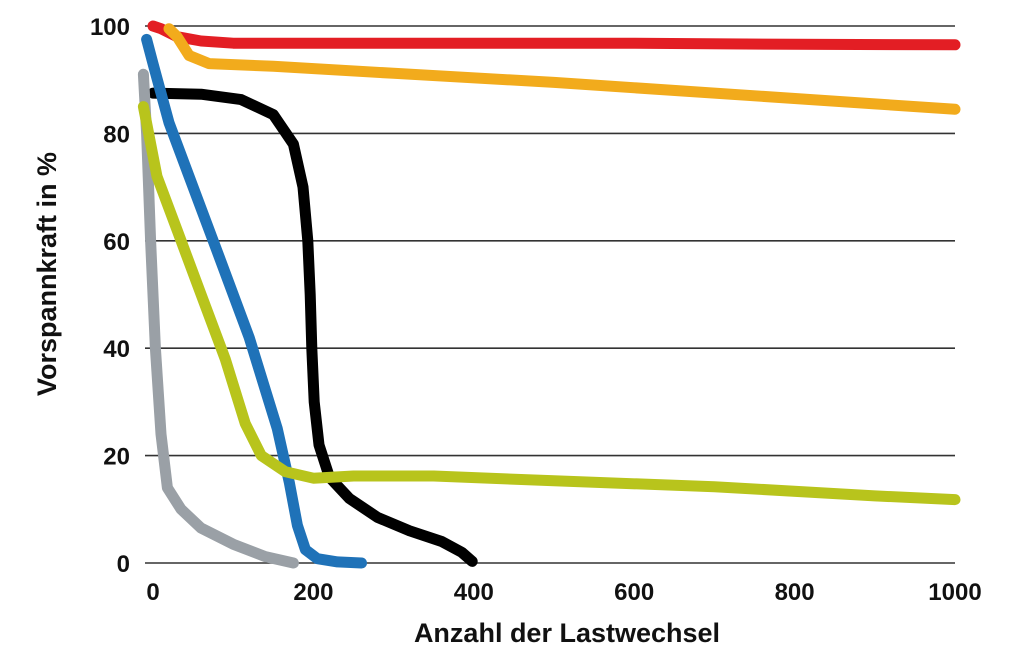 This screenshot has width=1013, height=646. I want to click on x-tick-label: 800, so click(795, 592).